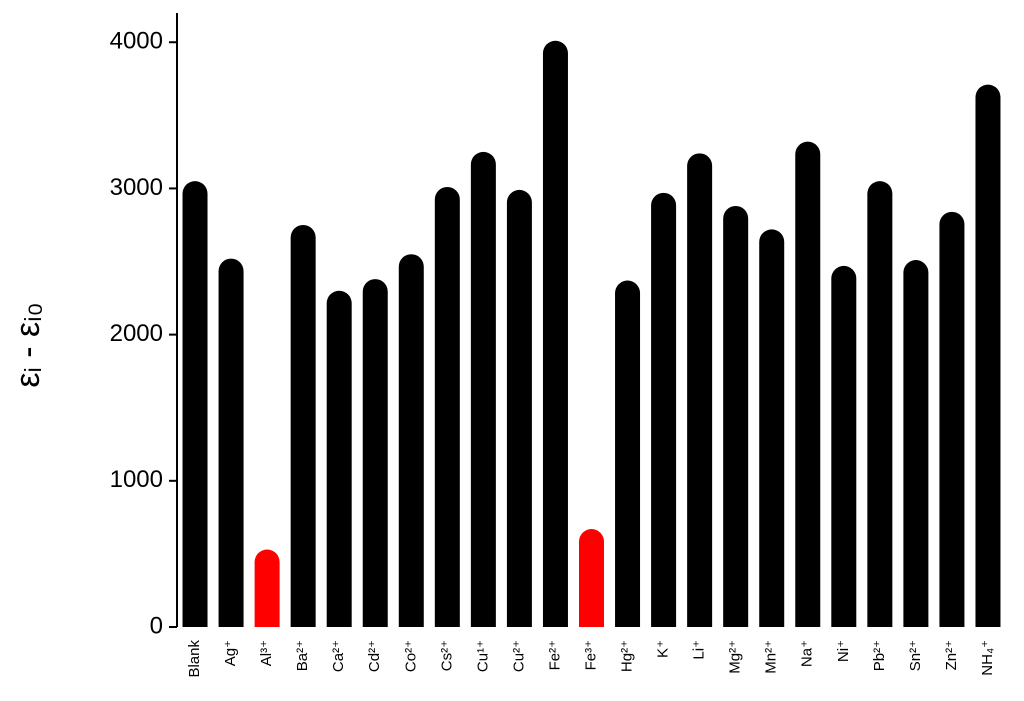 The width and height of the screenshot is (1024, 701). Describe the element at coordinates (987, 658) in the screenshot. I see `x-tick-label: NH₄⁺` at that location.